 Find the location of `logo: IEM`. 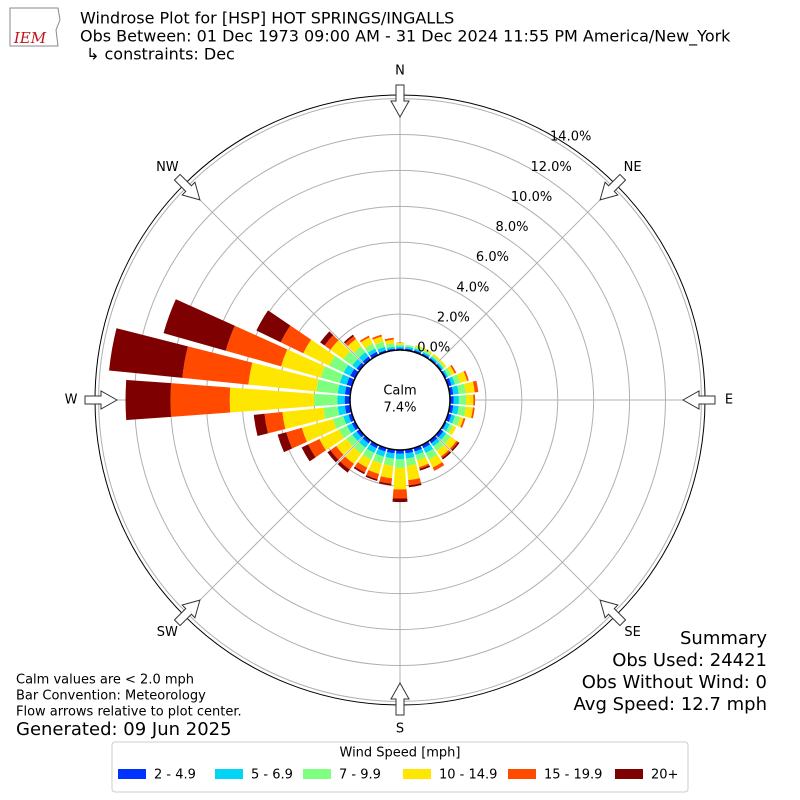

logo: IEM is located at coordinates (35, 27).